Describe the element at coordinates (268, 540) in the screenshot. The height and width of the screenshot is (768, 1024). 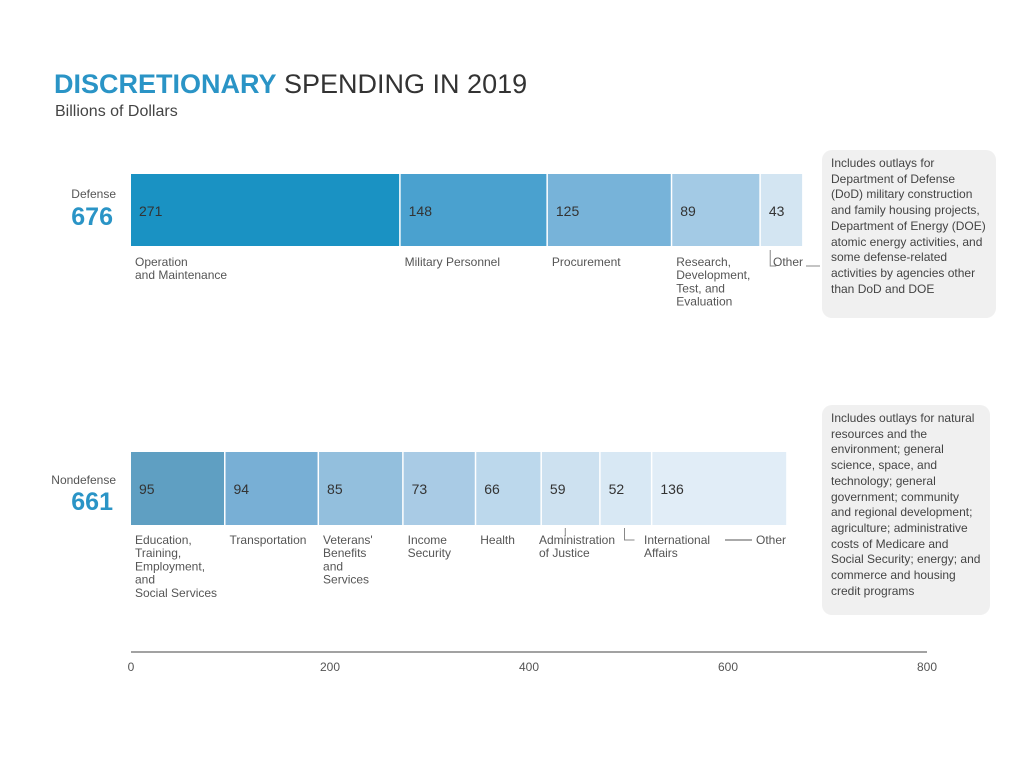
I see `nondefense-category-label: Transportation` at that location.